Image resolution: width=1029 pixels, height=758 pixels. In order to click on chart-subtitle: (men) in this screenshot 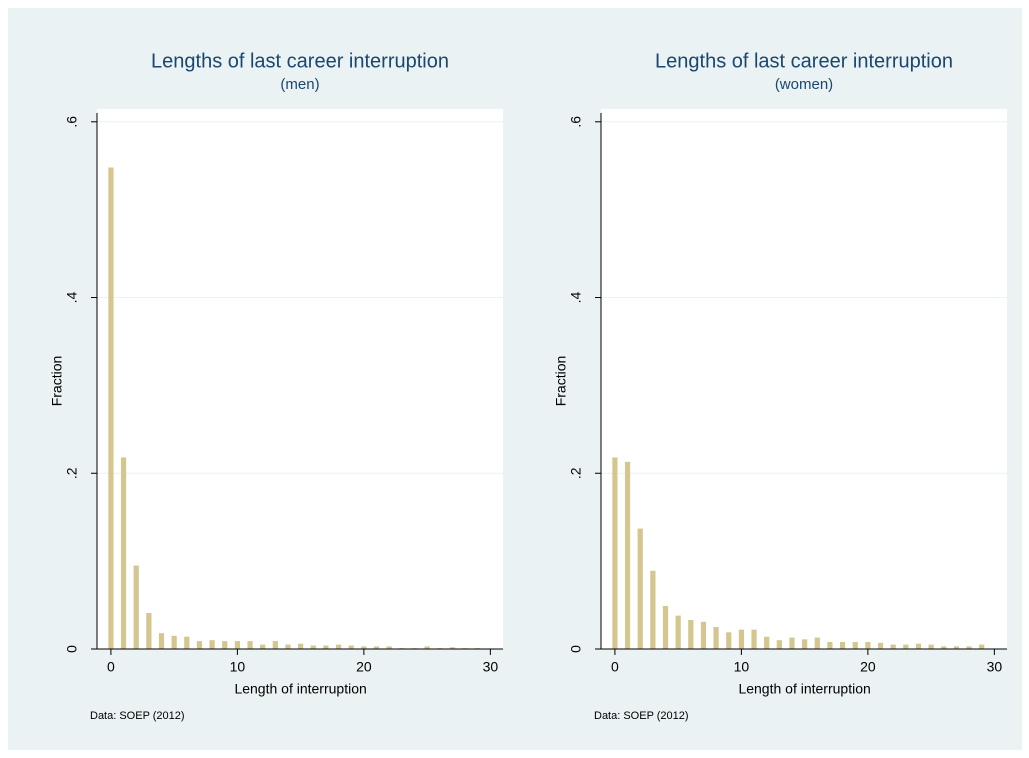, I will do `click(299, 84)`.